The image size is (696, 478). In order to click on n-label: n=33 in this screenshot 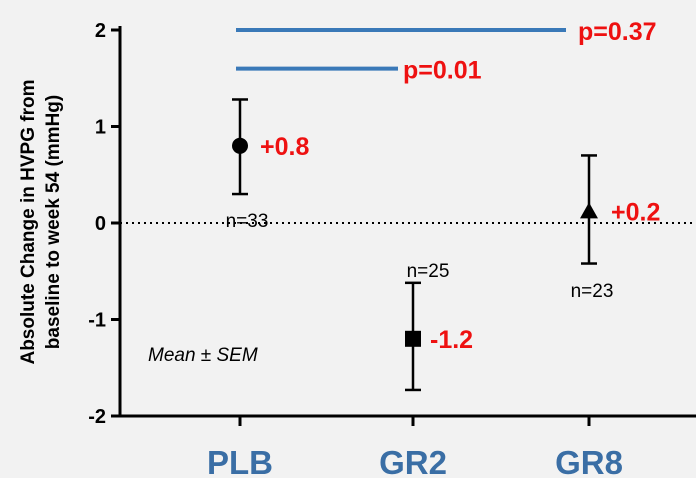, I will do `click(247, 221)`.